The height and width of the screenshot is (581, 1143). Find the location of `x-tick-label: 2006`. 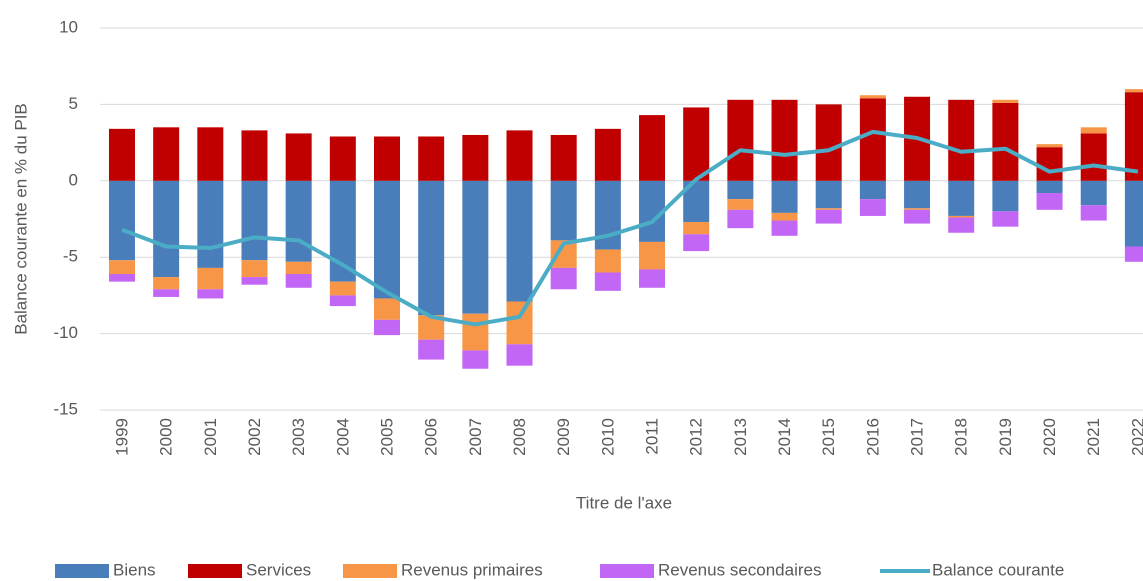

x-tick-label: 2006 is located at coordinates (431, 437).